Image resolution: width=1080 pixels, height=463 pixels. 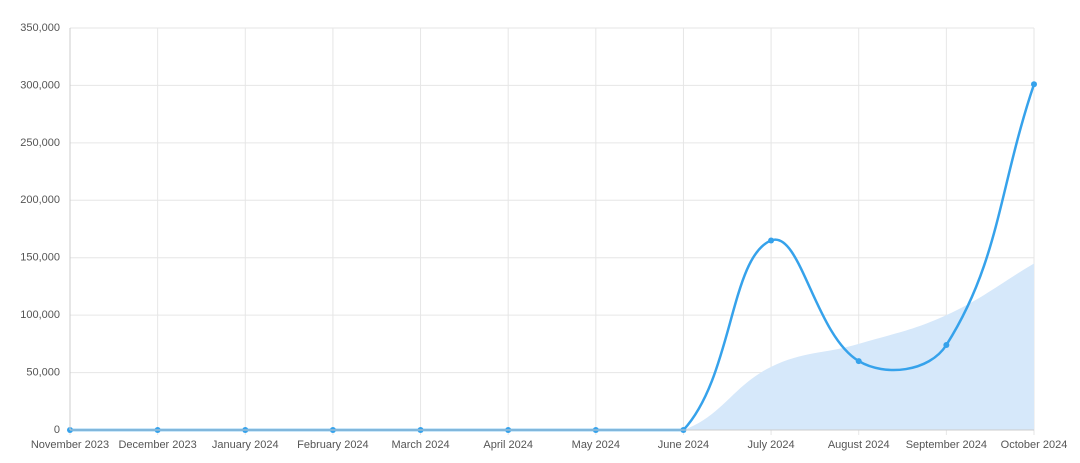 What do you see at coordinates (157, 445) in the screenshot?
I see `x-tick-label: December 2023` at bounding box center [157, 445].